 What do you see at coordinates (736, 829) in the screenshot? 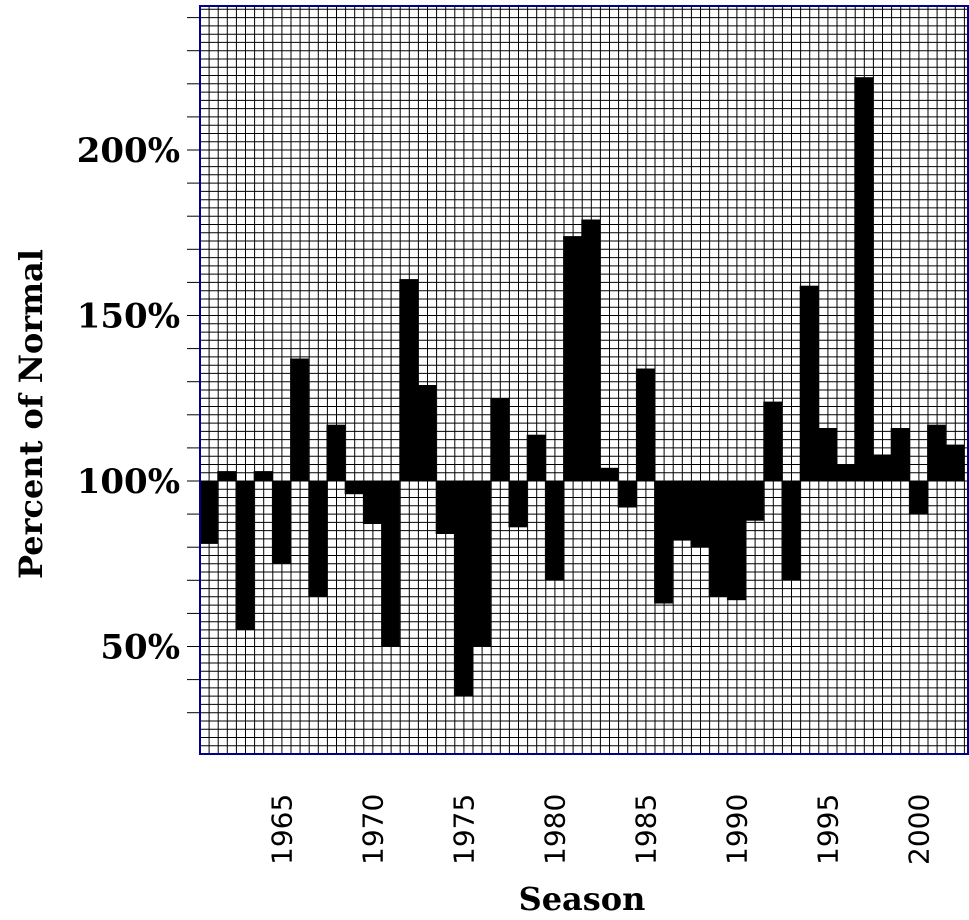
I see `x-tick-label: 1990` at bounding box center [736, 829].